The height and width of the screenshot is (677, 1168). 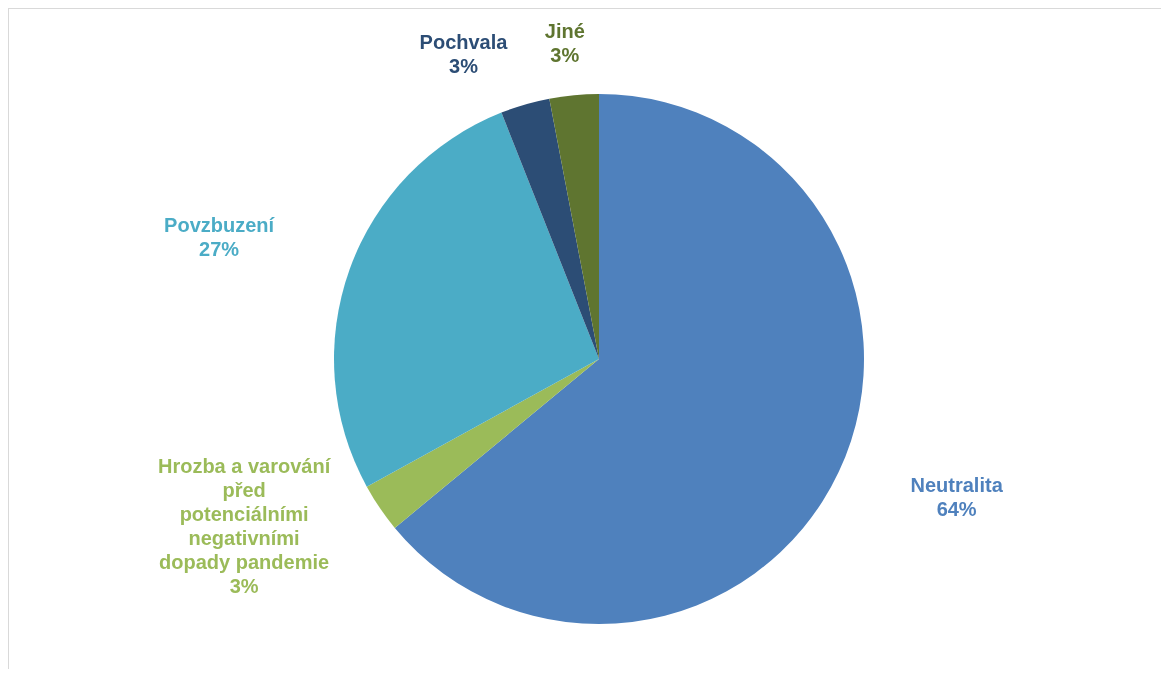 What do you see at coordinates (220, 225) in the screenshot?
I see `slice-label: Povzbuzení` at bounding box center [220, 225].